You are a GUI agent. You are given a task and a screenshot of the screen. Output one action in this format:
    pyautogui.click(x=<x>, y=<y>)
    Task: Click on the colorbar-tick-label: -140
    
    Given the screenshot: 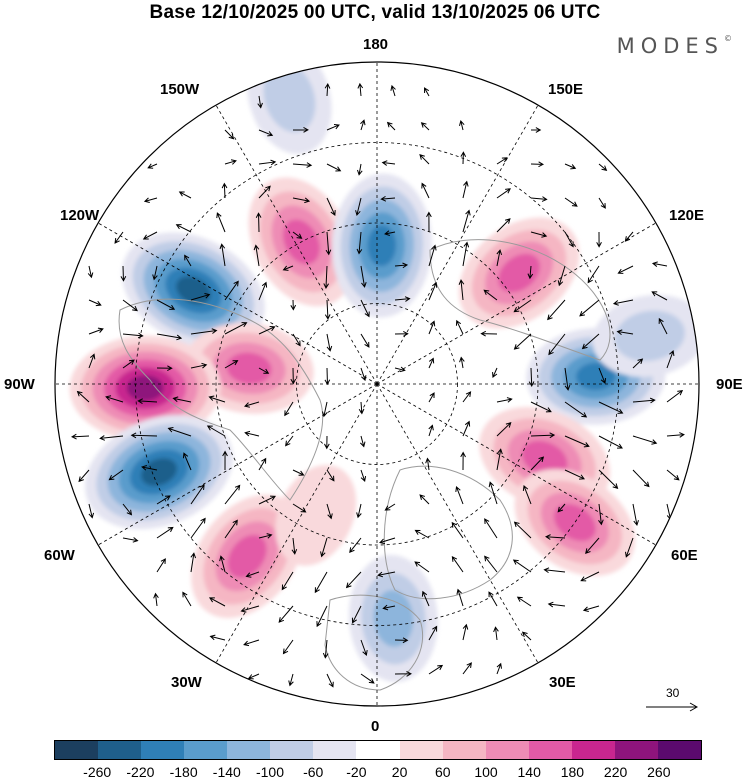 What is the action you would take?
    pyautogui.click(x=226, y=772)
    